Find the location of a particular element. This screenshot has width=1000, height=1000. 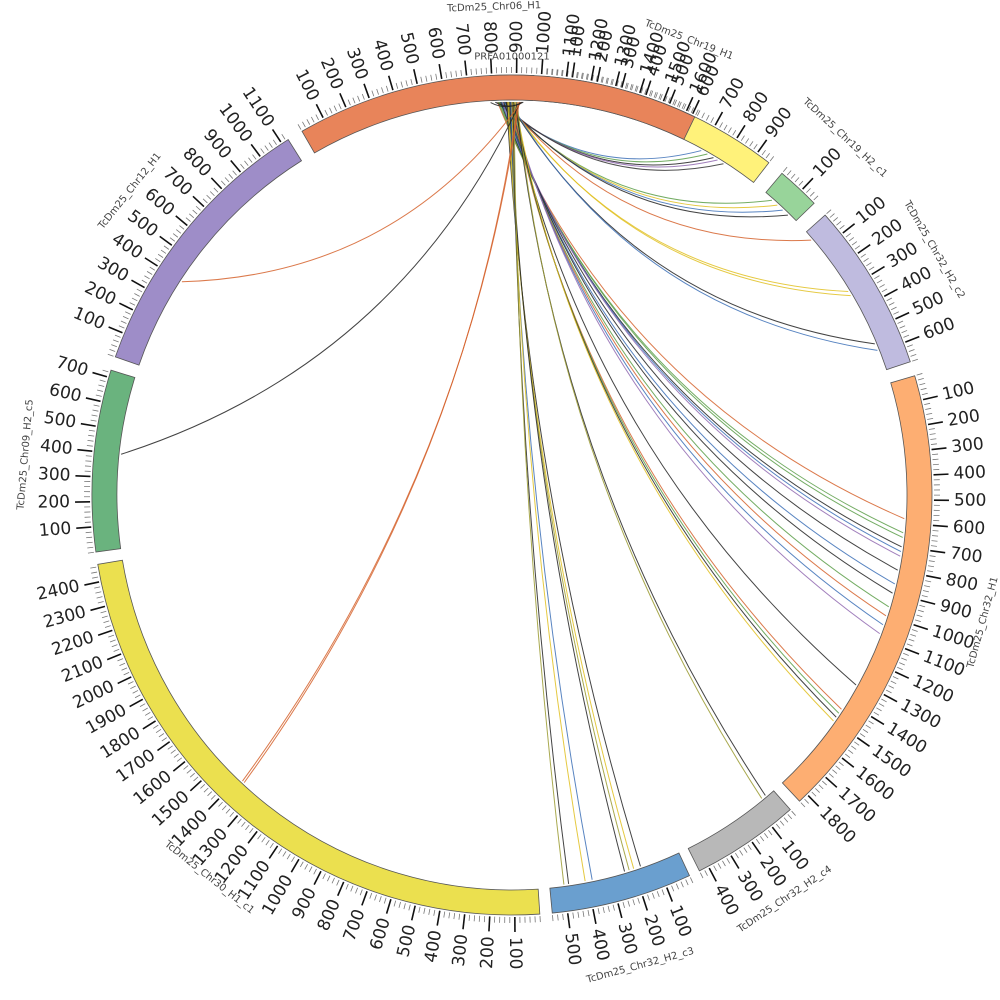

tick-label: 600 is located at coordinates (938, 329).